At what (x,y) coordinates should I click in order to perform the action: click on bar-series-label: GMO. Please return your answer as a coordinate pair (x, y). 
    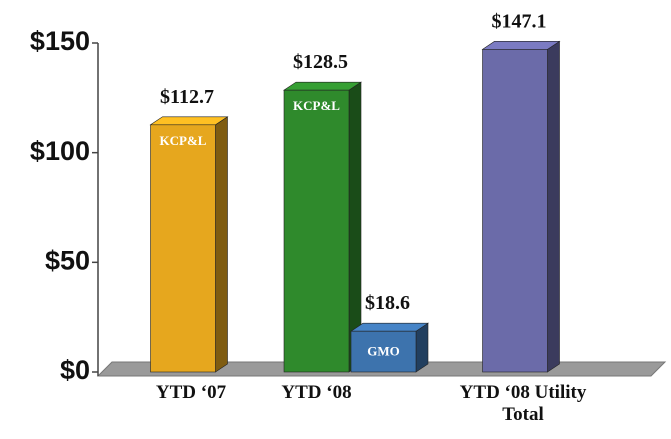
    Looking at the image, I should click on (383, 351).